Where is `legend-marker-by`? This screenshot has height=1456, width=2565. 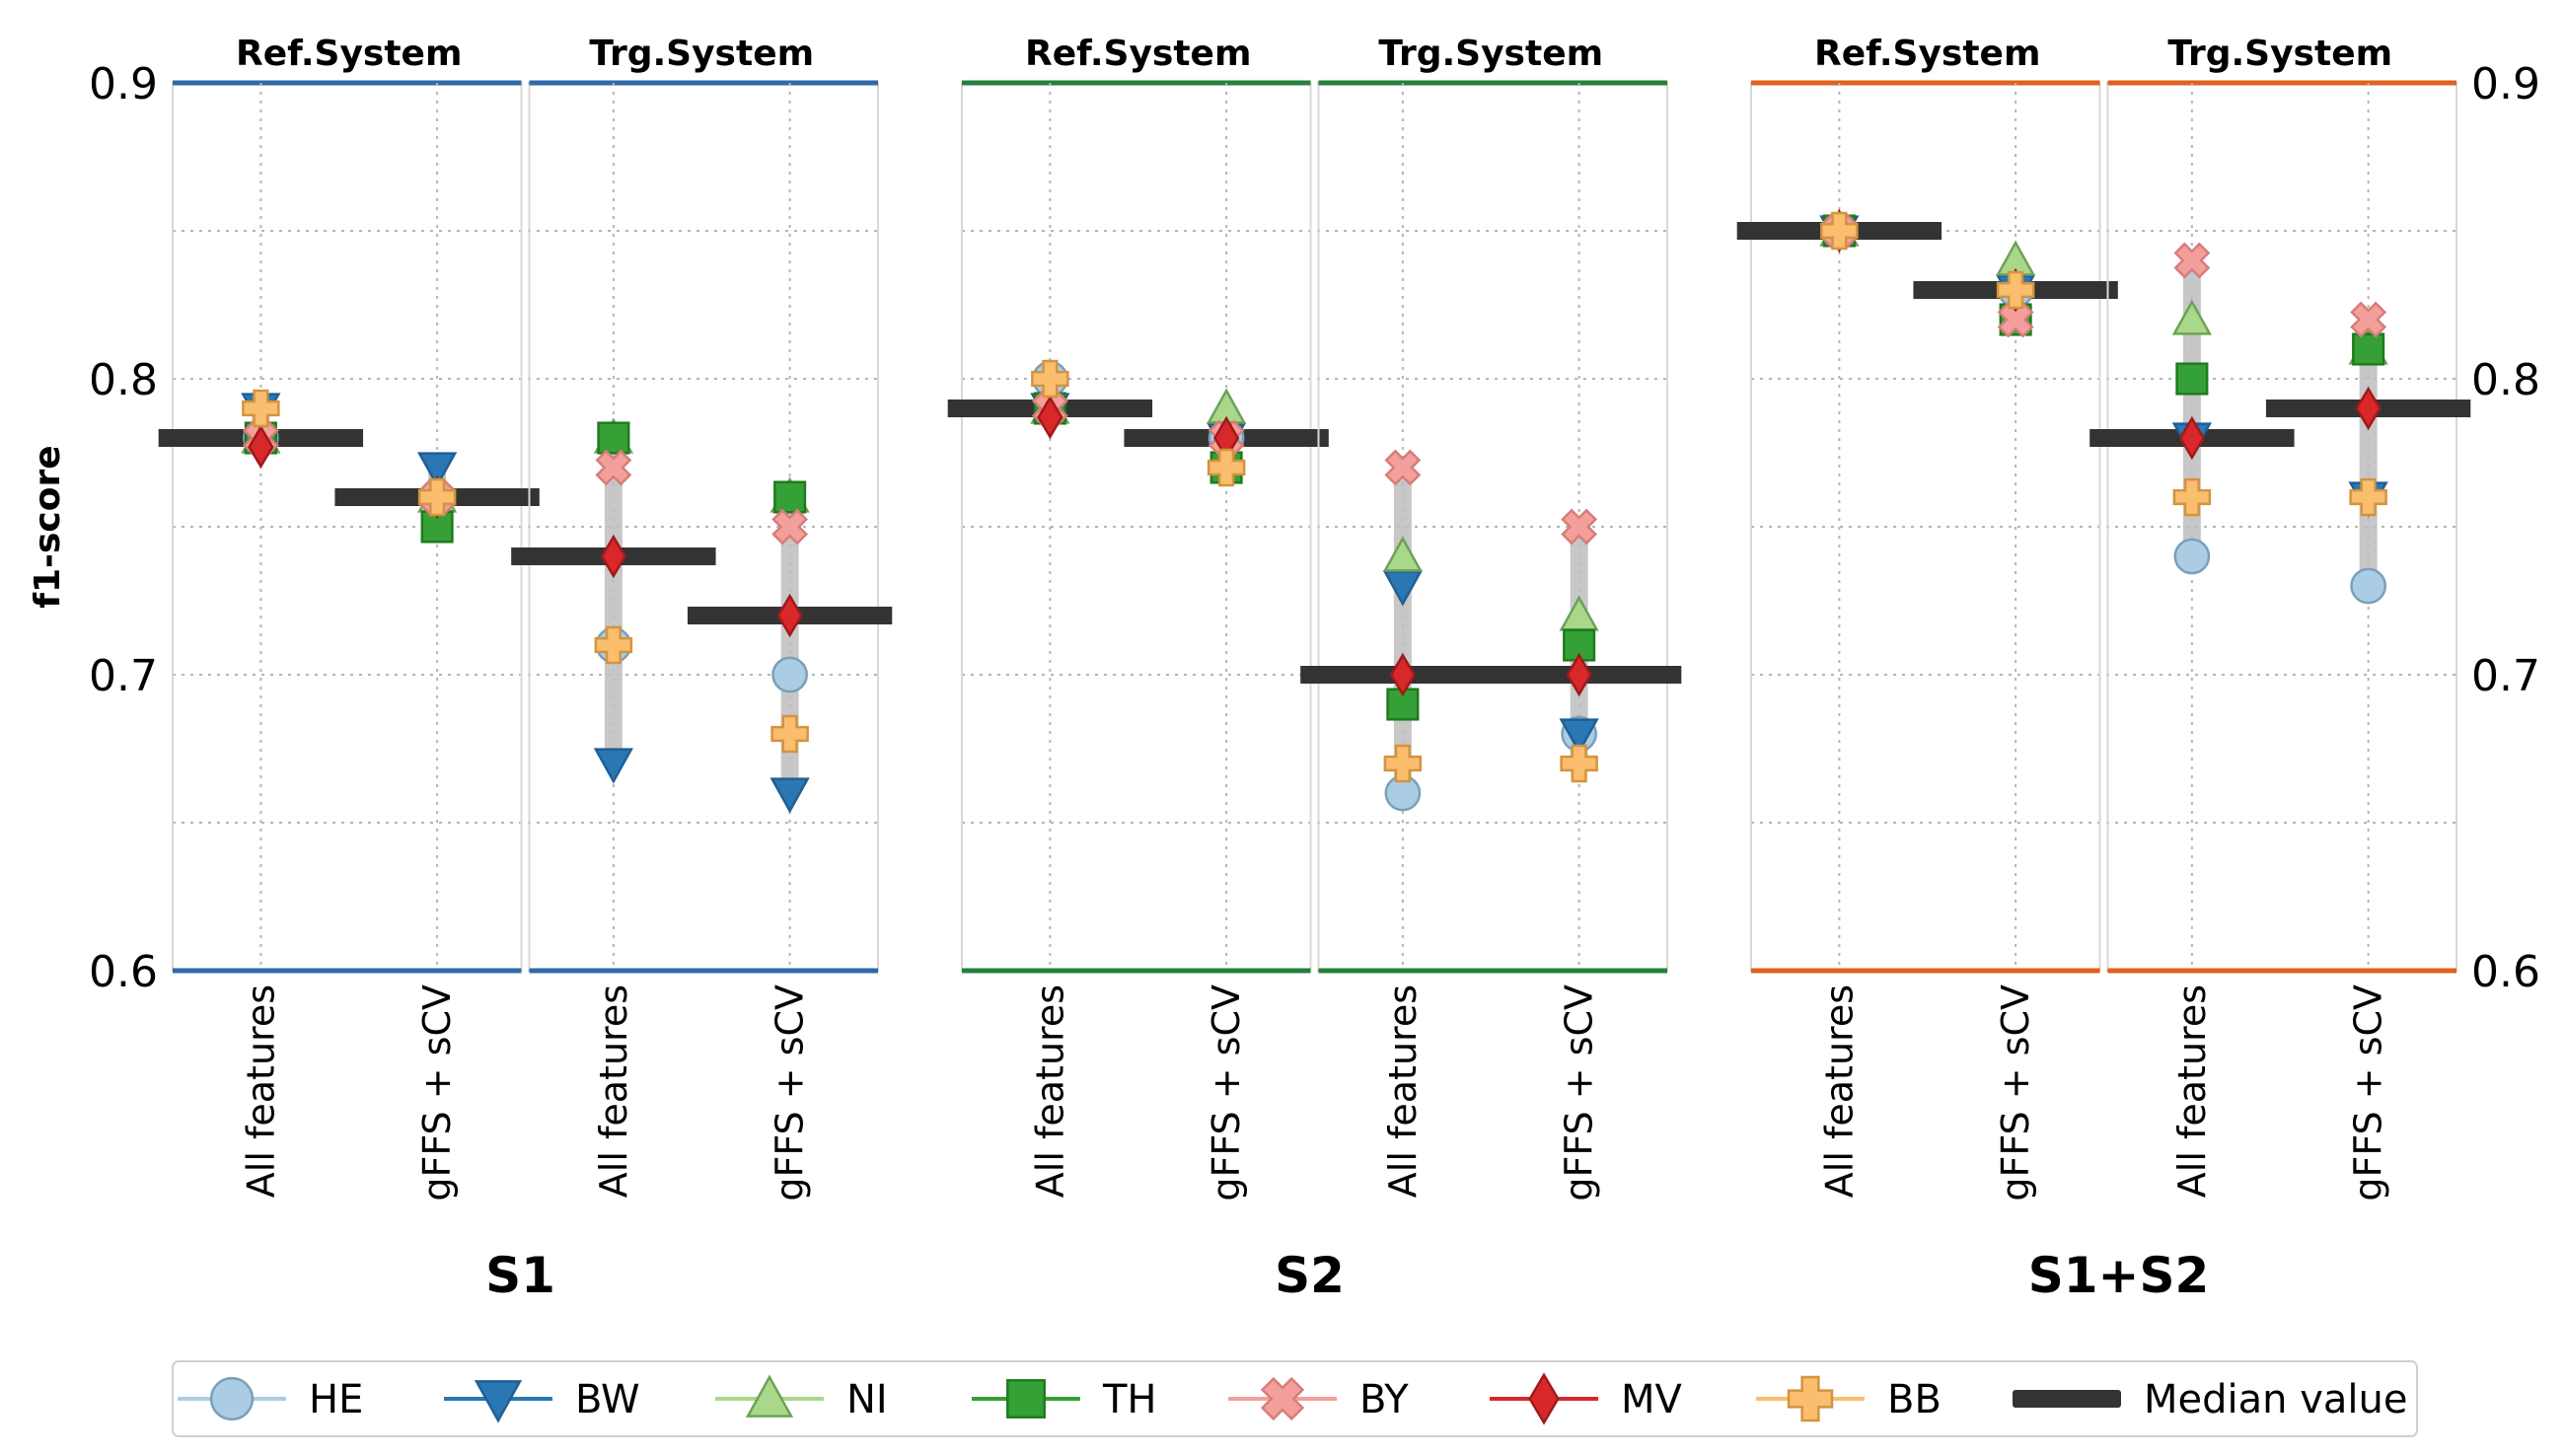
legend-marker-by is located at coordinates (1282, 1398).